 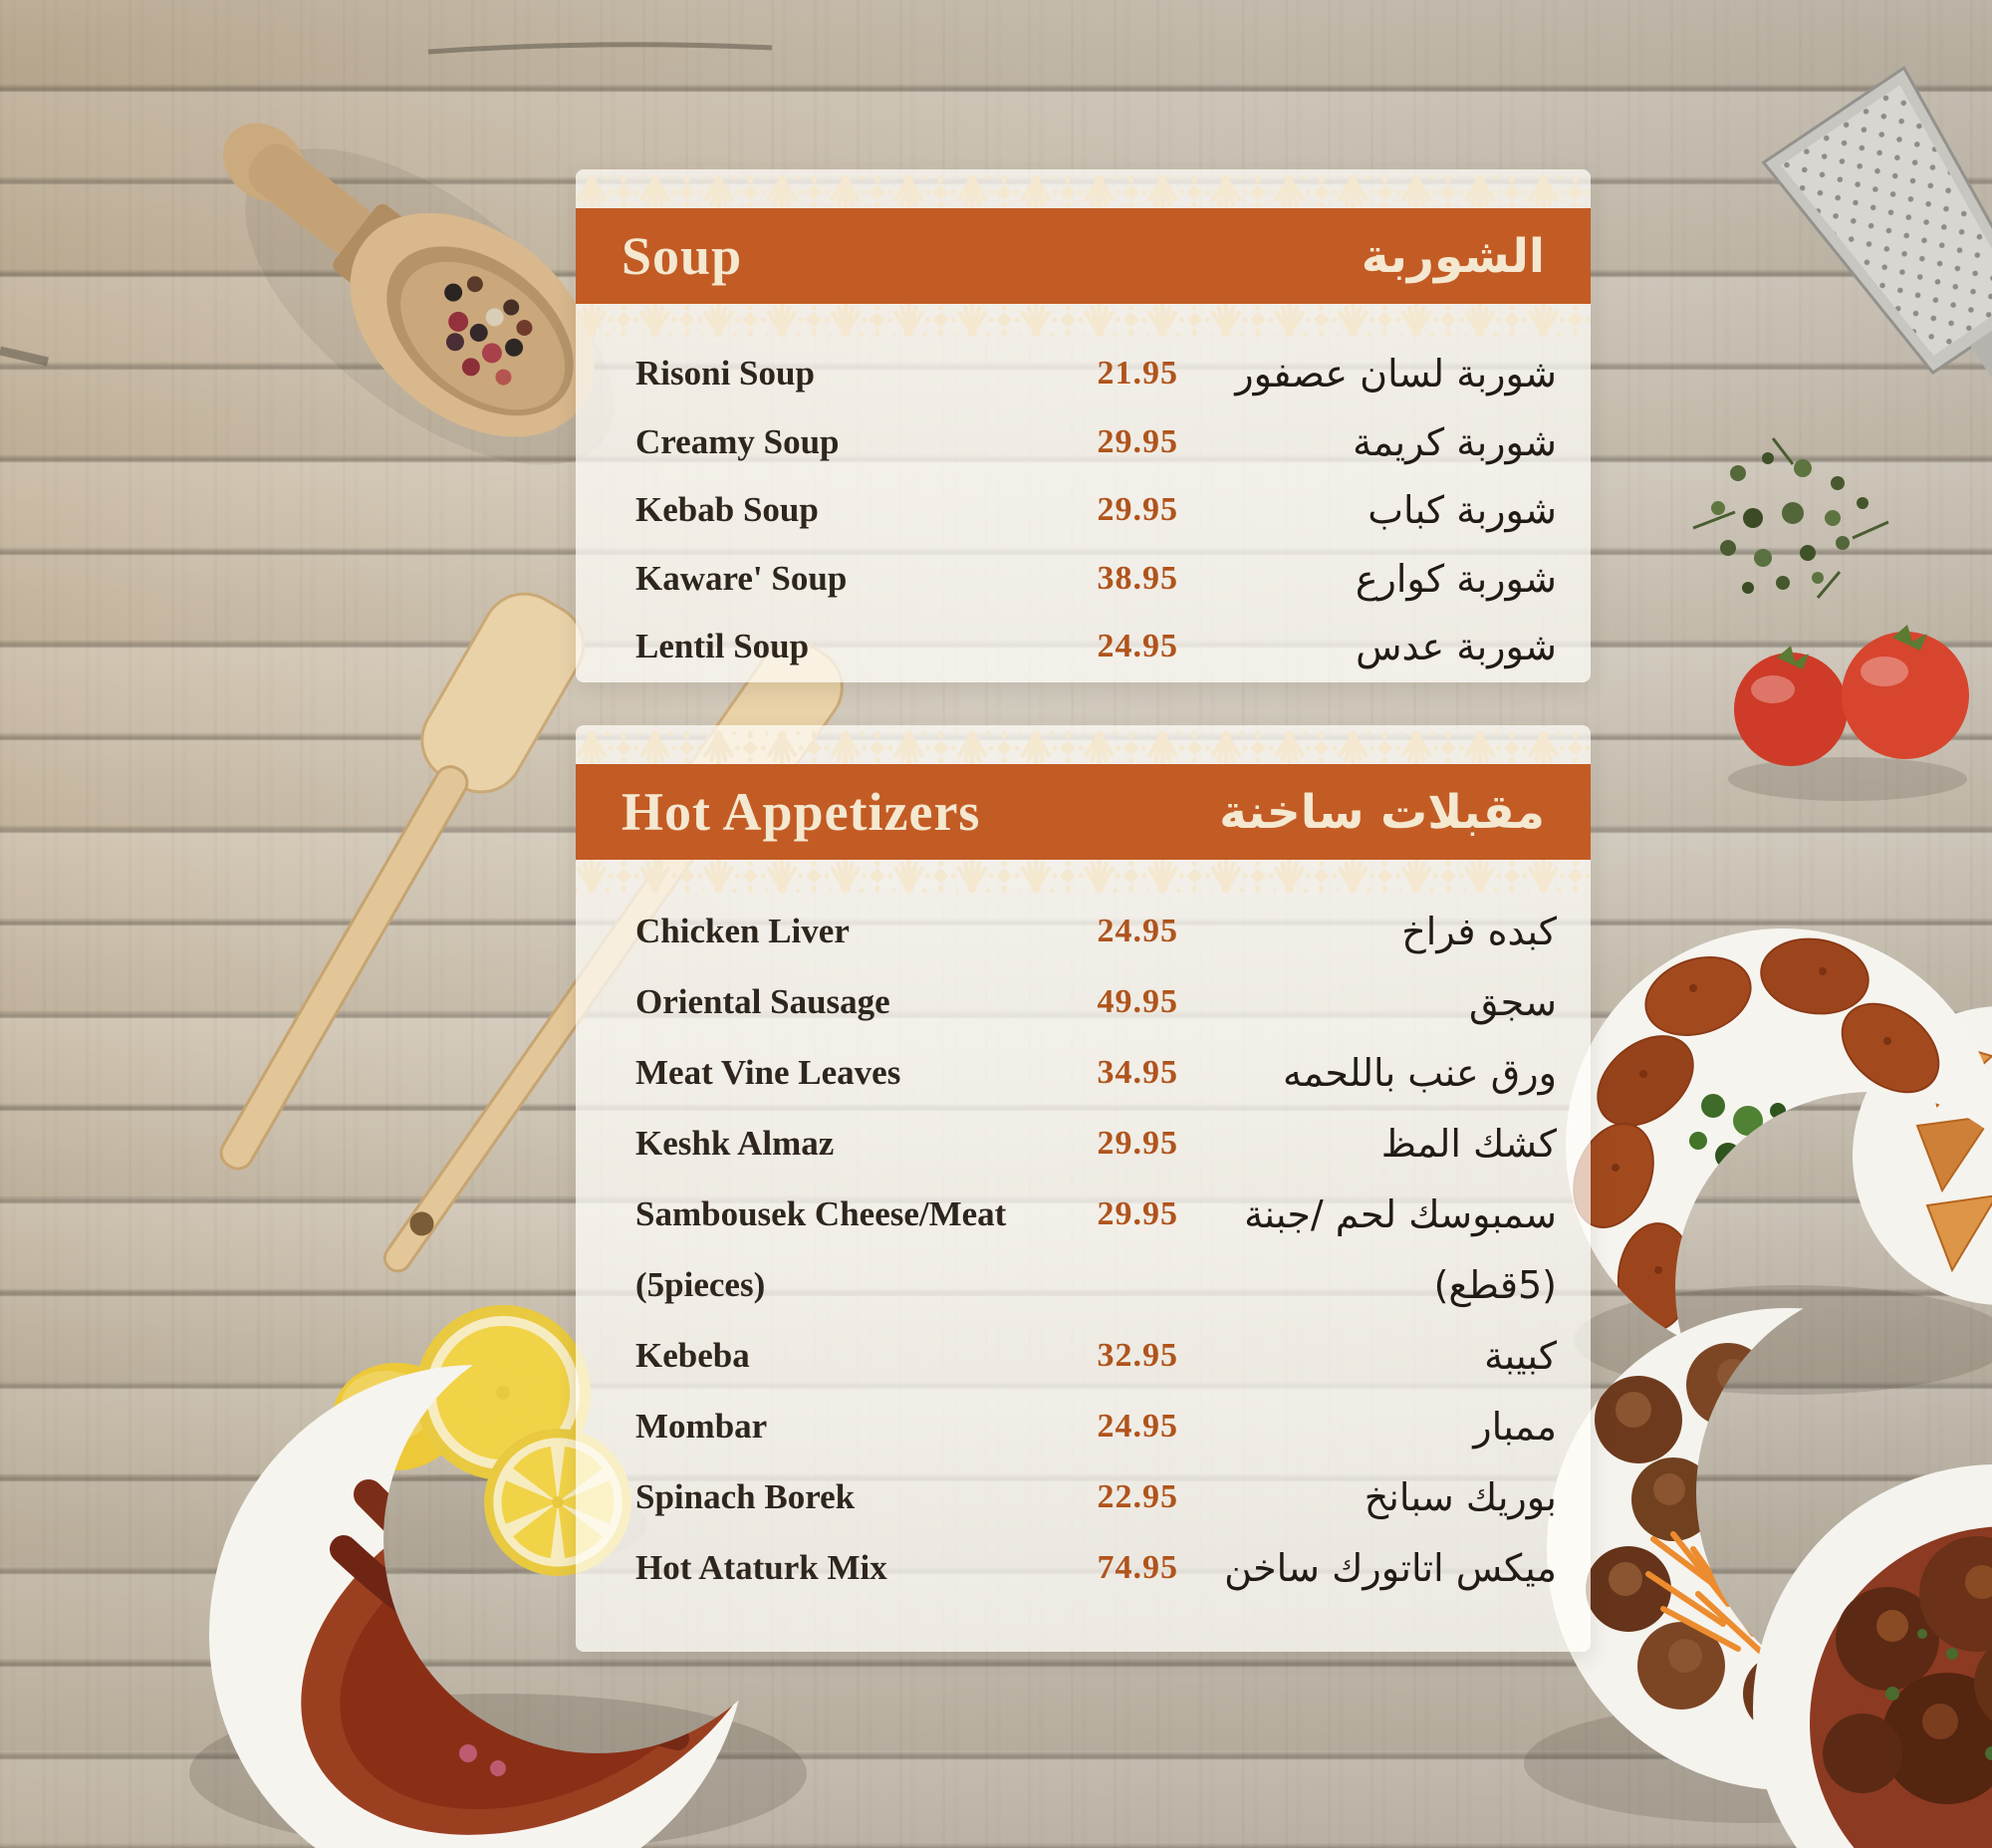 I want to click on item-name-ar: شوربة لسان عصفور, so click(x=1396, y=374).